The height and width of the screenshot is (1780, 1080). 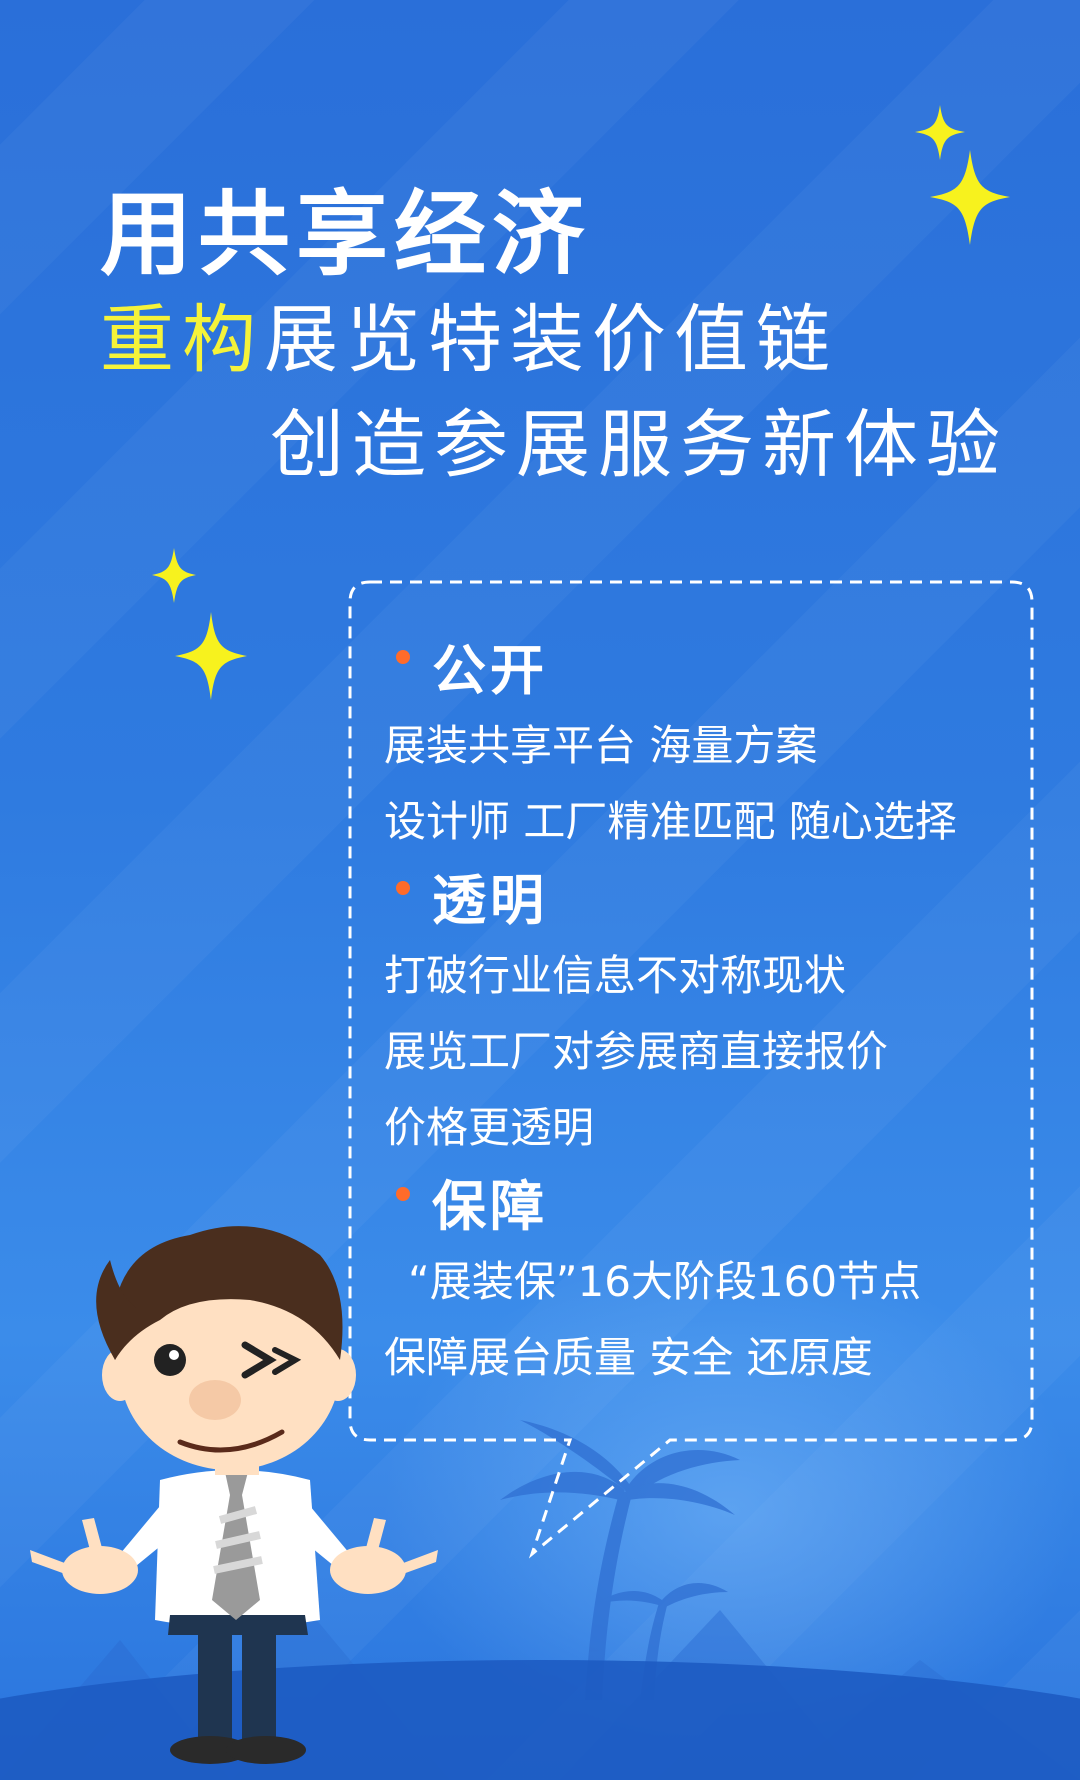 I want to click on section-line: 设计师 工厂精准匹配 随心选择, so click(x=670, y=821).